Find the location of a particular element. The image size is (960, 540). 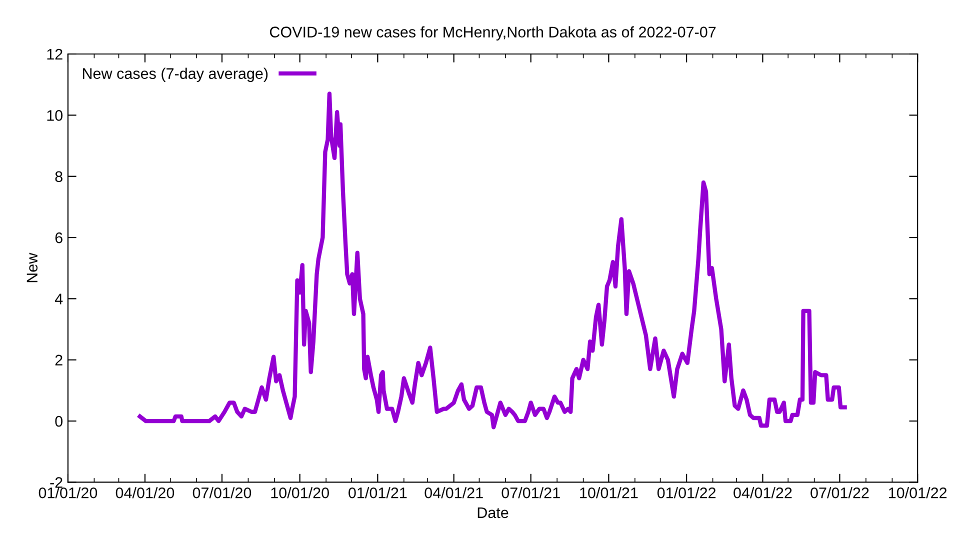

x-tick-label: 04/01/21 is located at coordinates (453, 492).